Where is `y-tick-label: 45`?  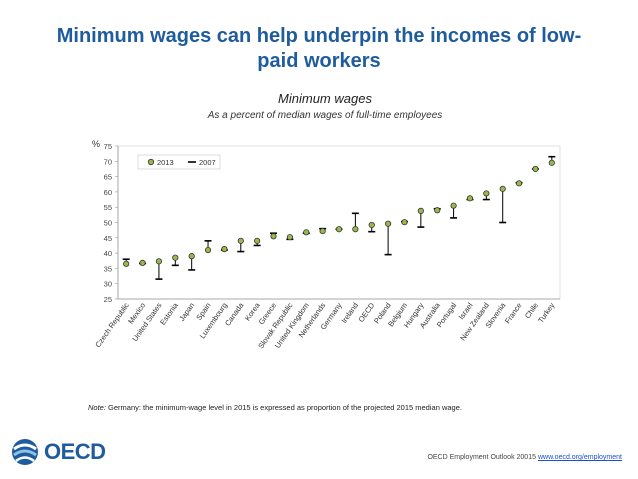 y-tick-label: 45 is located at coordinates (108, 238).